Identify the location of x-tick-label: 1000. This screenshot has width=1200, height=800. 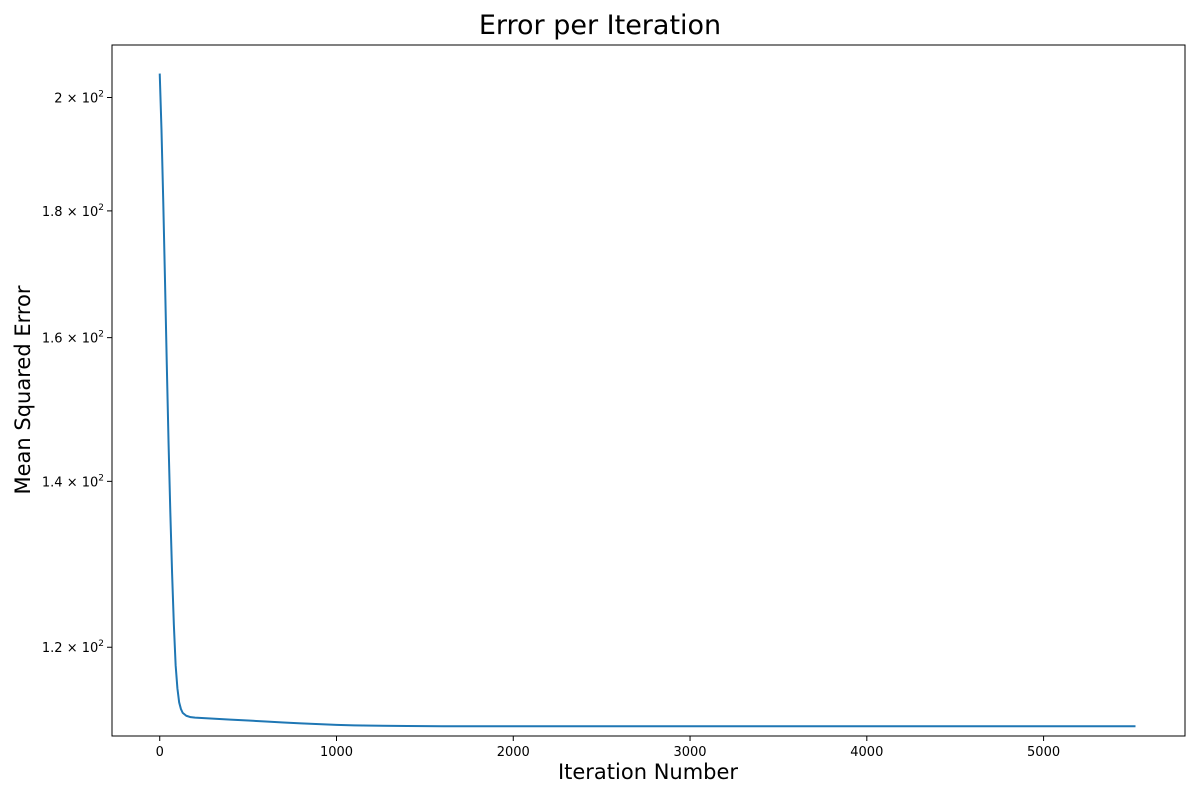
(336, 752).